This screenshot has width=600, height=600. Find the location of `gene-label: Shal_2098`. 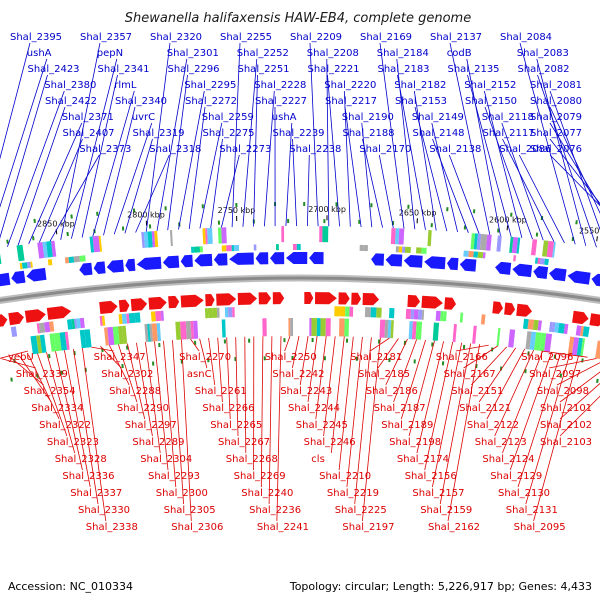

gene-label: Shal_2098 is located at coordinates (563, 391).